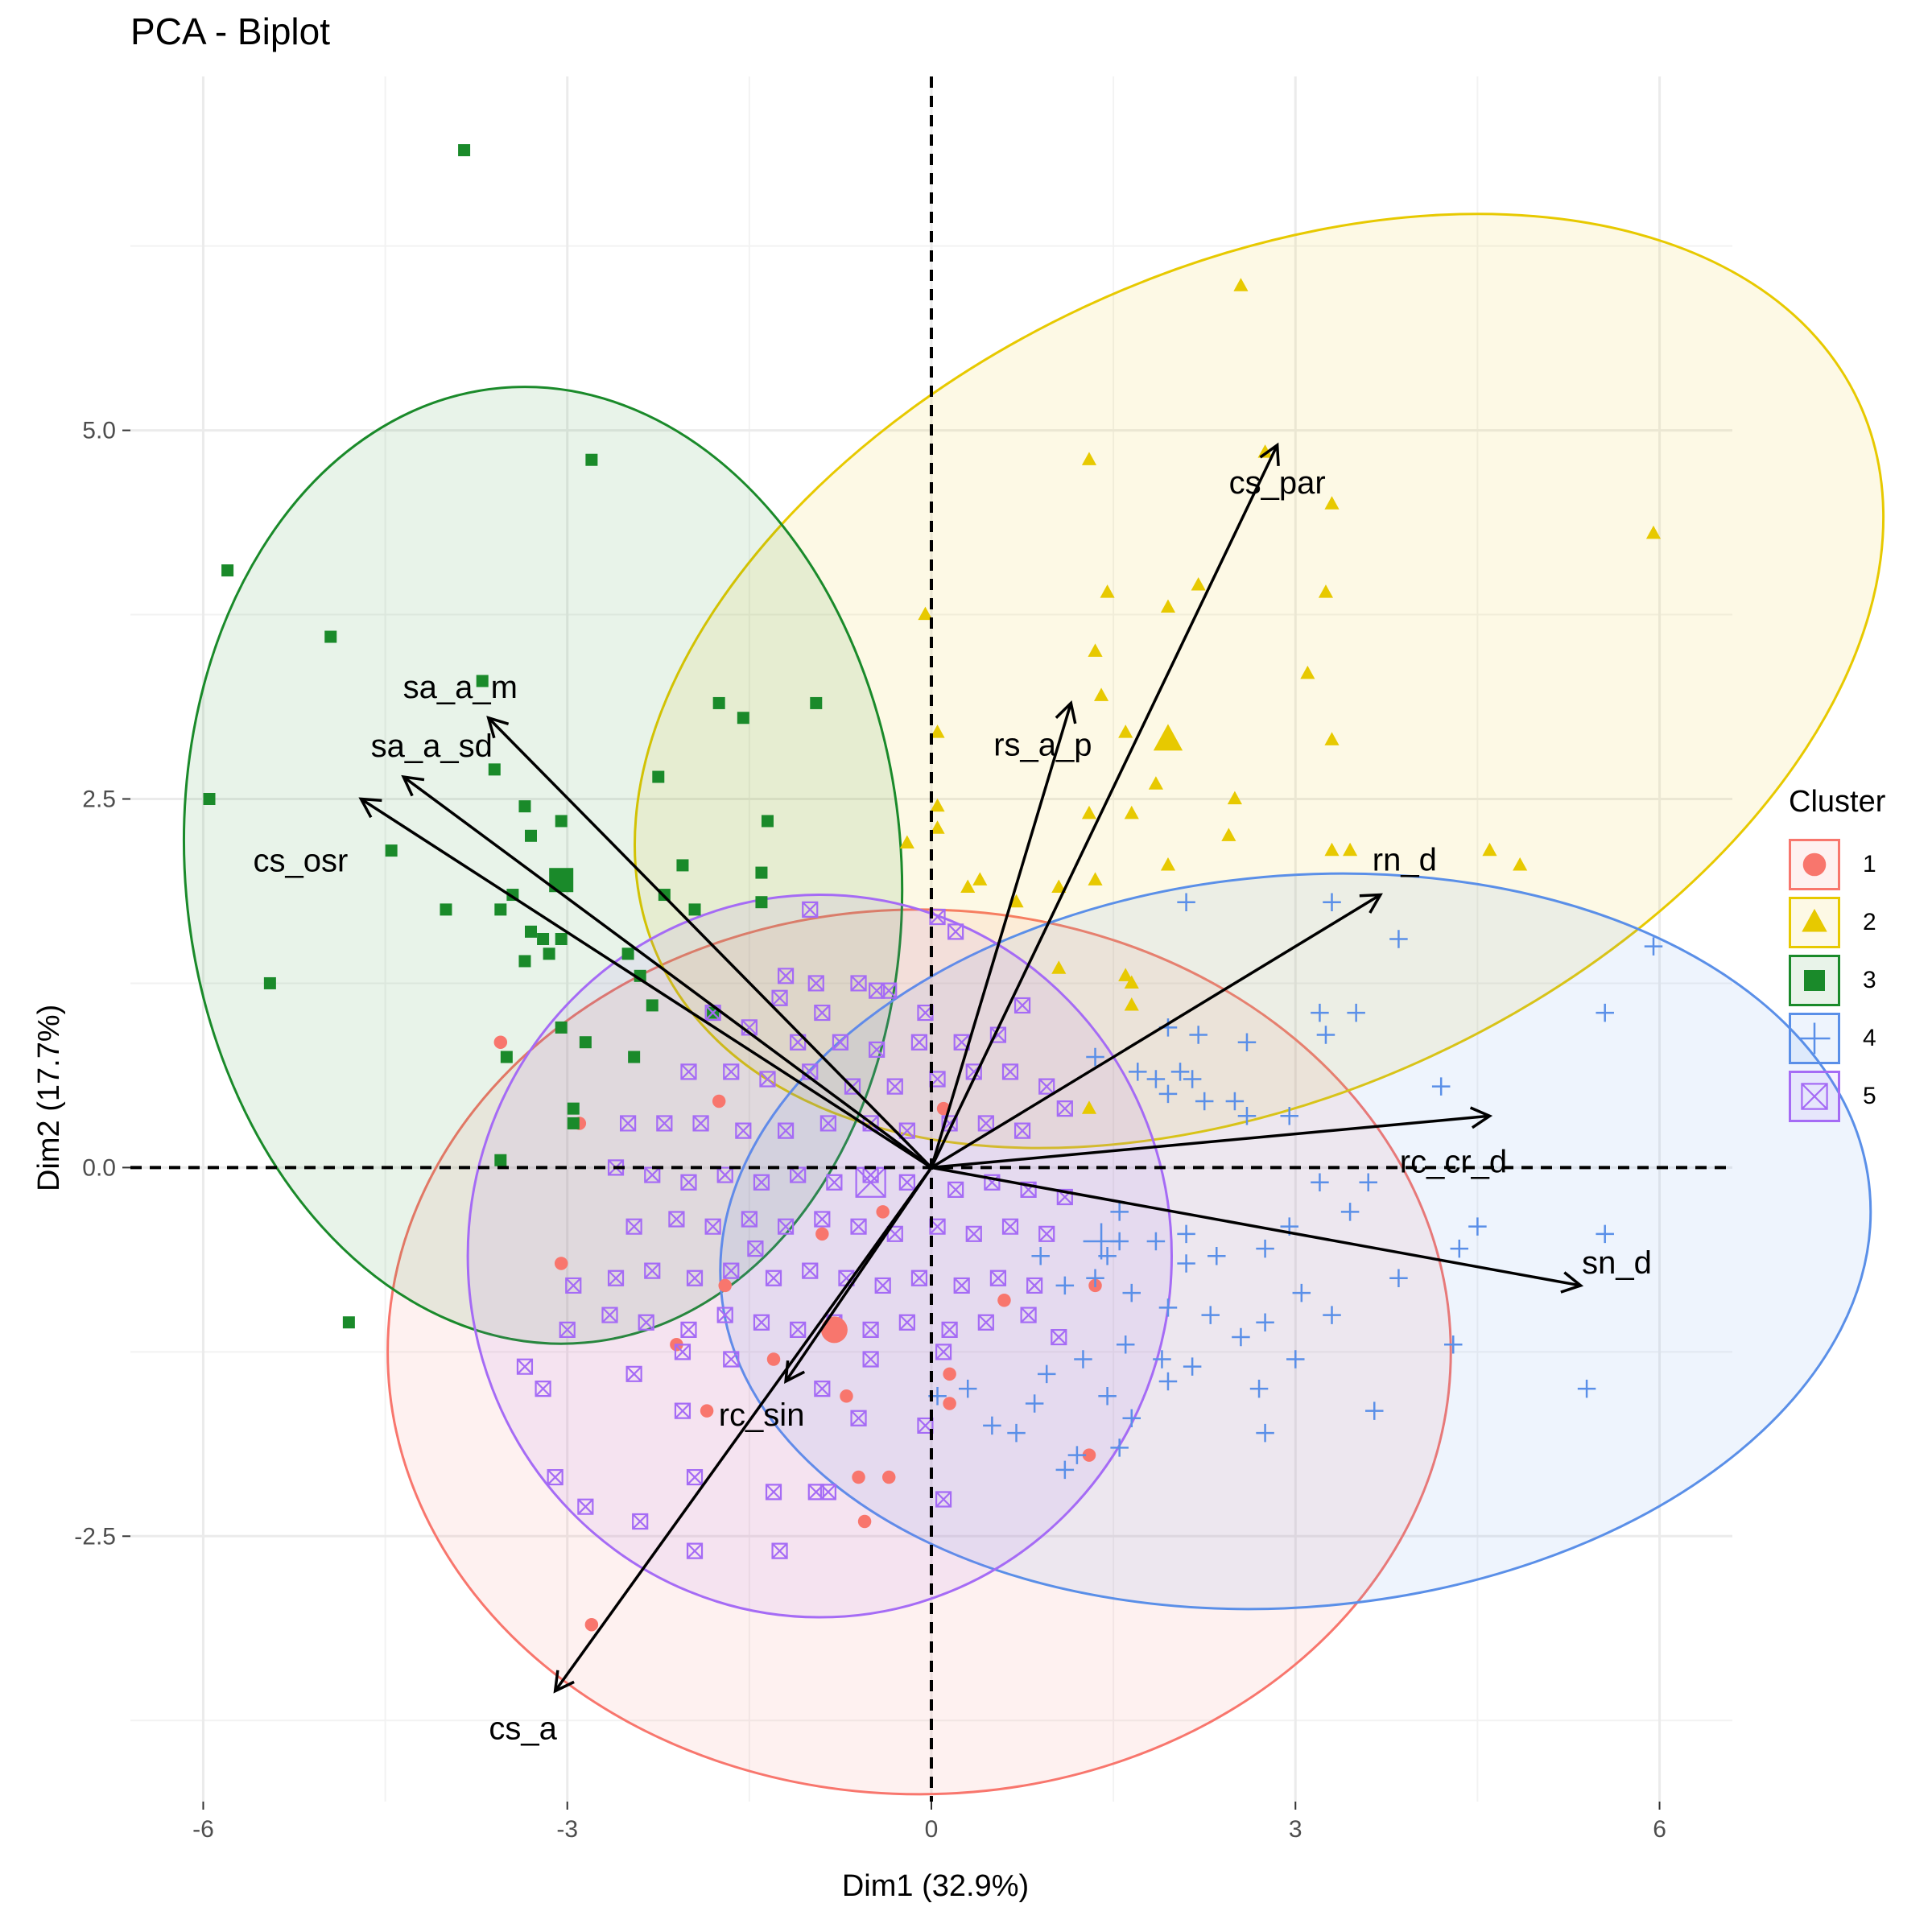 Image resolution: width=1932 pixels, height=1932 pixels. I want to click on legend-item-cluster-4: 4, so click(1837, 1038).